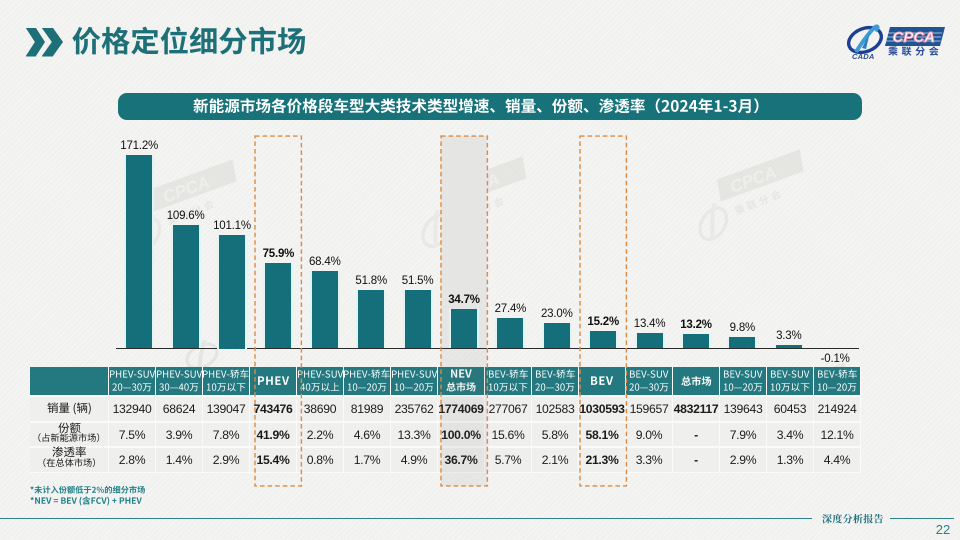 The width and height of the screenshot is (960, 540). I want to click on svg-text: CPCA, so click(914, 37).